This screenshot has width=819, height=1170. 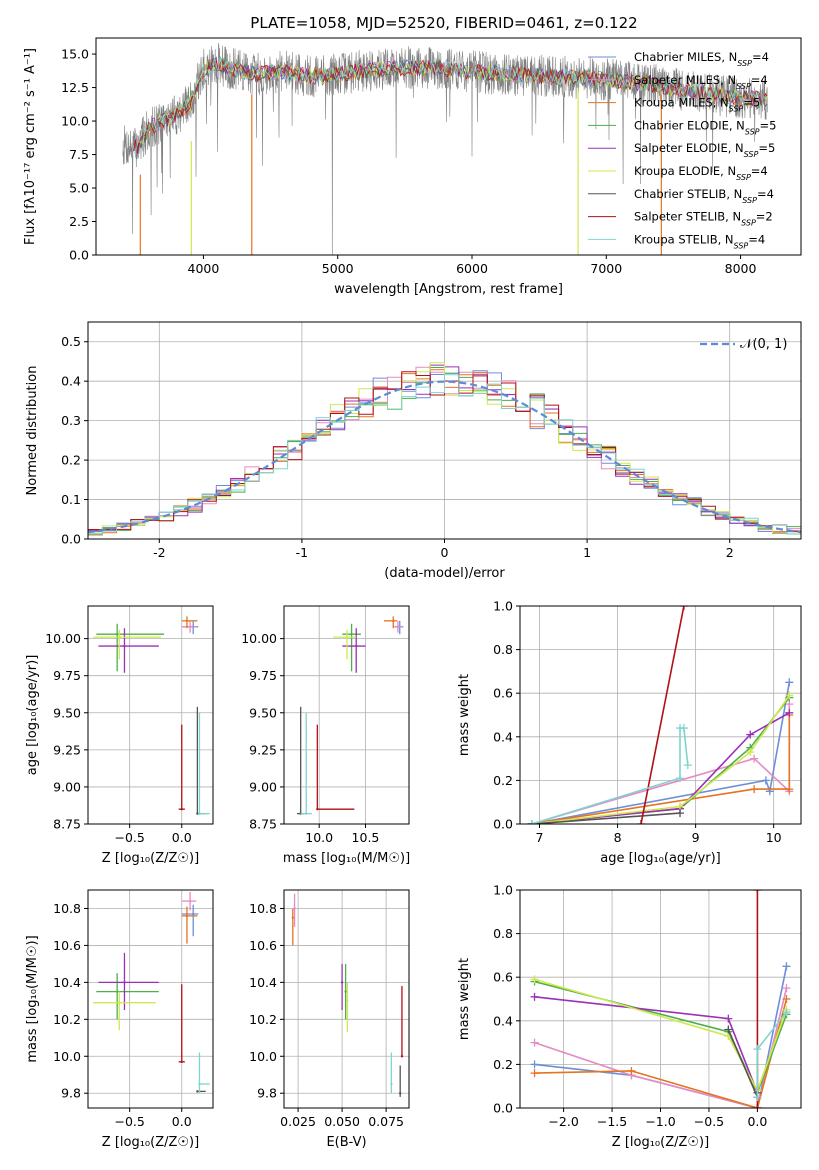 What do you see at coordinates (743, 344) in the screenshot?
I see `legend: 𝒩(0, 1)` at bounding box center [743, 344].